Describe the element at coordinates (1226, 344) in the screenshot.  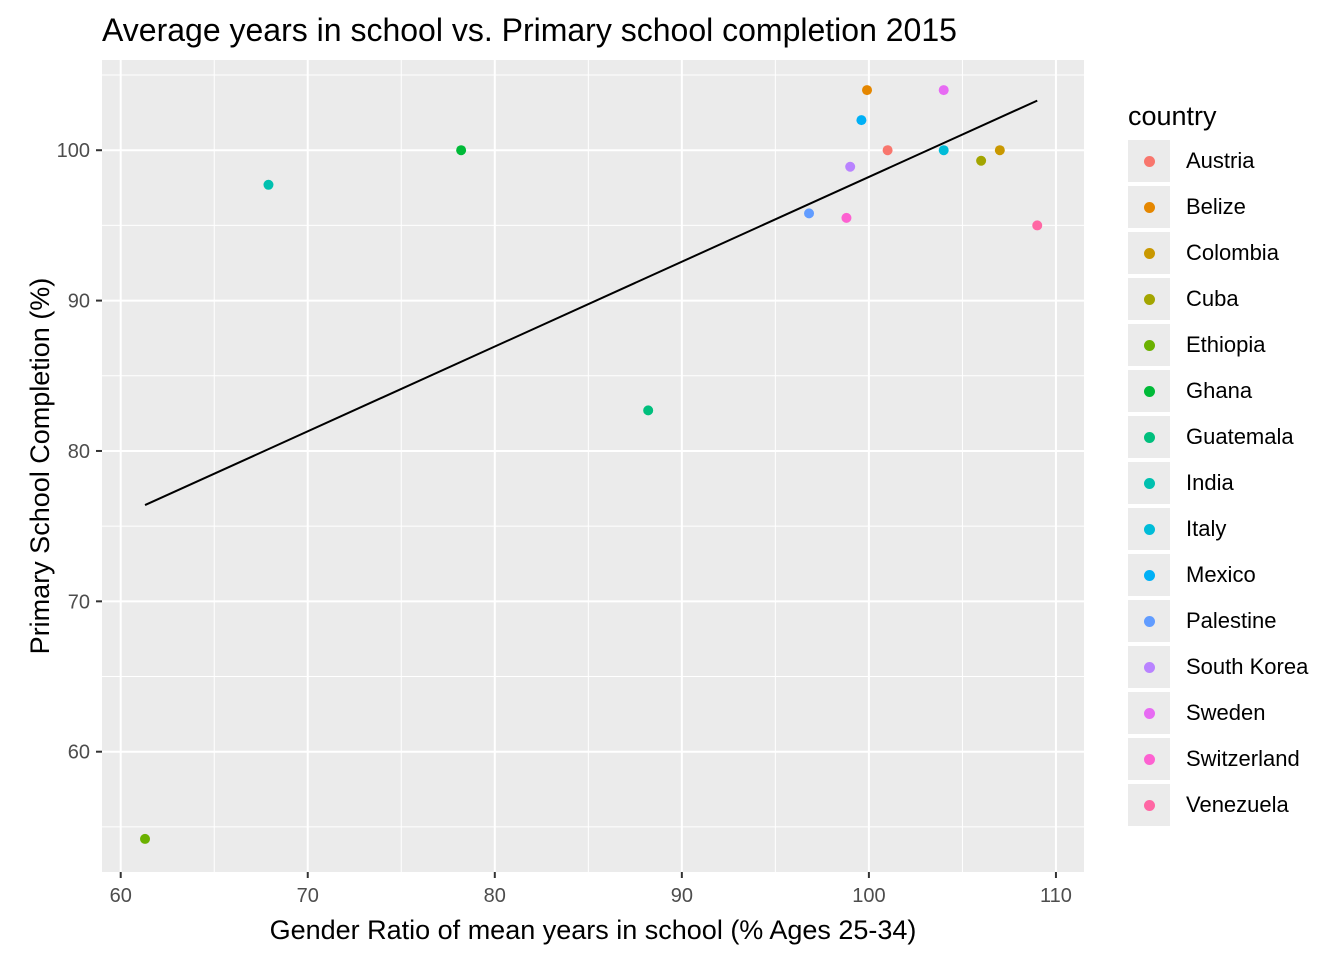
I see `legend-label: Ethiopia` at that location.